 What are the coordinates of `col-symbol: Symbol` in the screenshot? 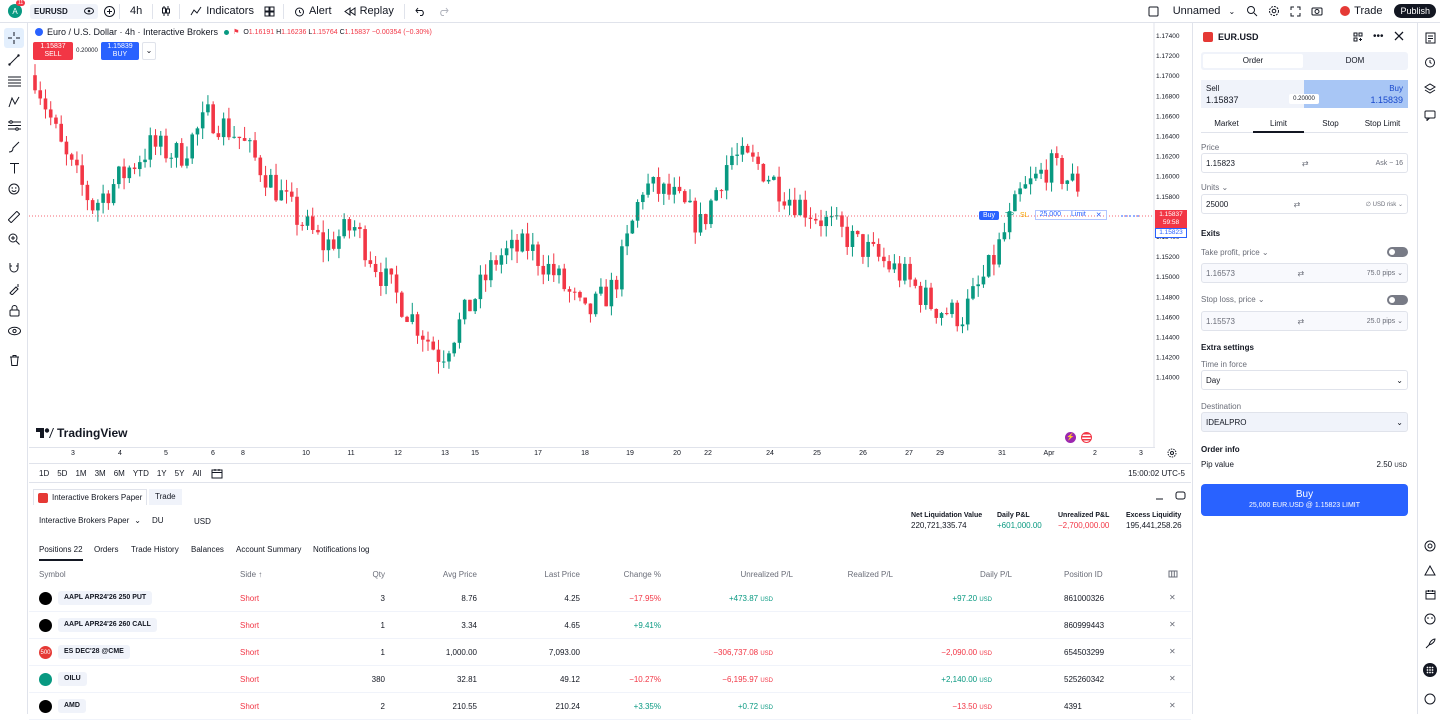 It's located at (52, 574).